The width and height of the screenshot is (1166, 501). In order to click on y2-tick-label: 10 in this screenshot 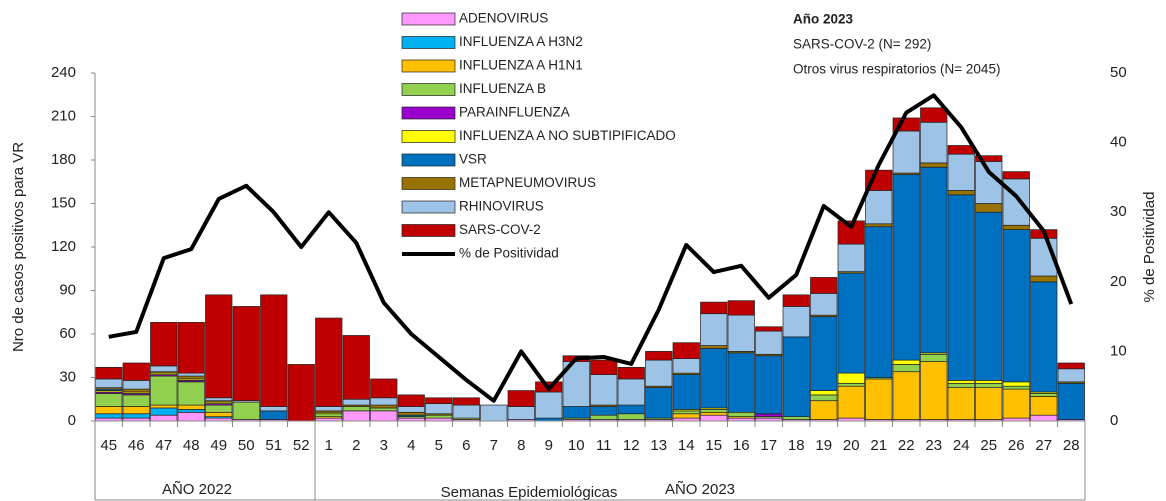, I will do `click(1118, 350)`.